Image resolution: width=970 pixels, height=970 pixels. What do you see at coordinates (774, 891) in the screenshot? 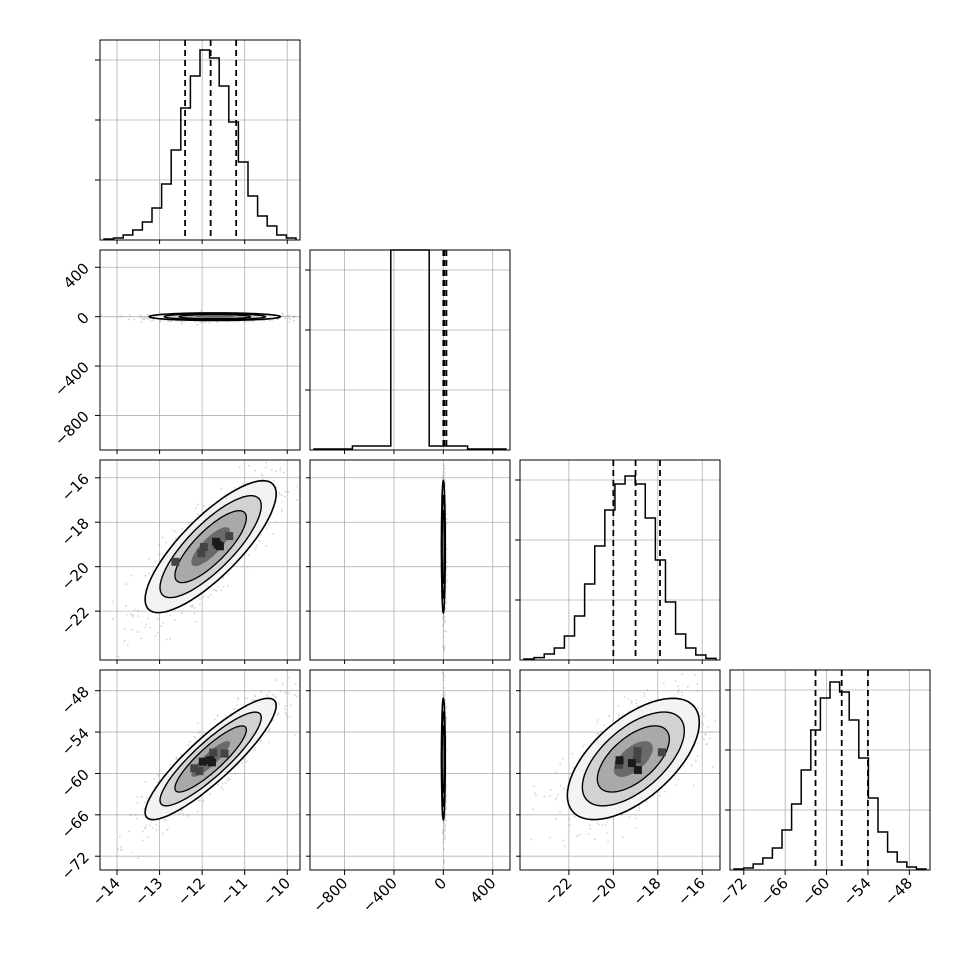
I see `x-tick-label: −66` at bounding box center [774, 891].